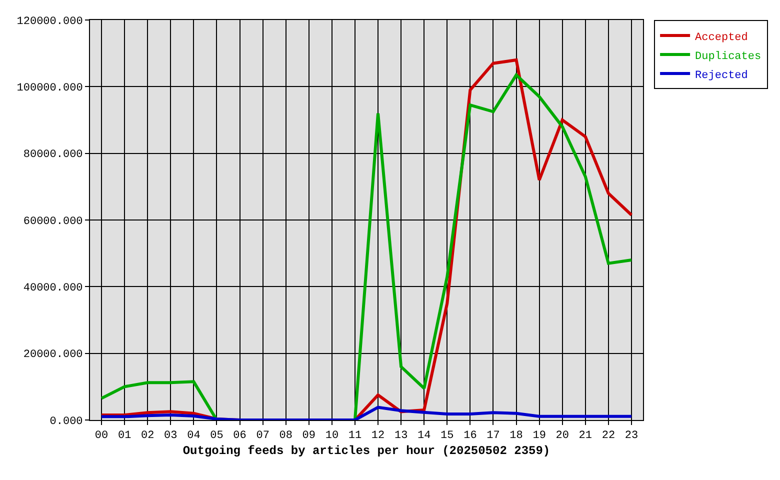 This screenshot has width=780, height=480. Describe the element at coordinates (263, 436) in the screenshot. I see `x-tick-label: 07` at that location.